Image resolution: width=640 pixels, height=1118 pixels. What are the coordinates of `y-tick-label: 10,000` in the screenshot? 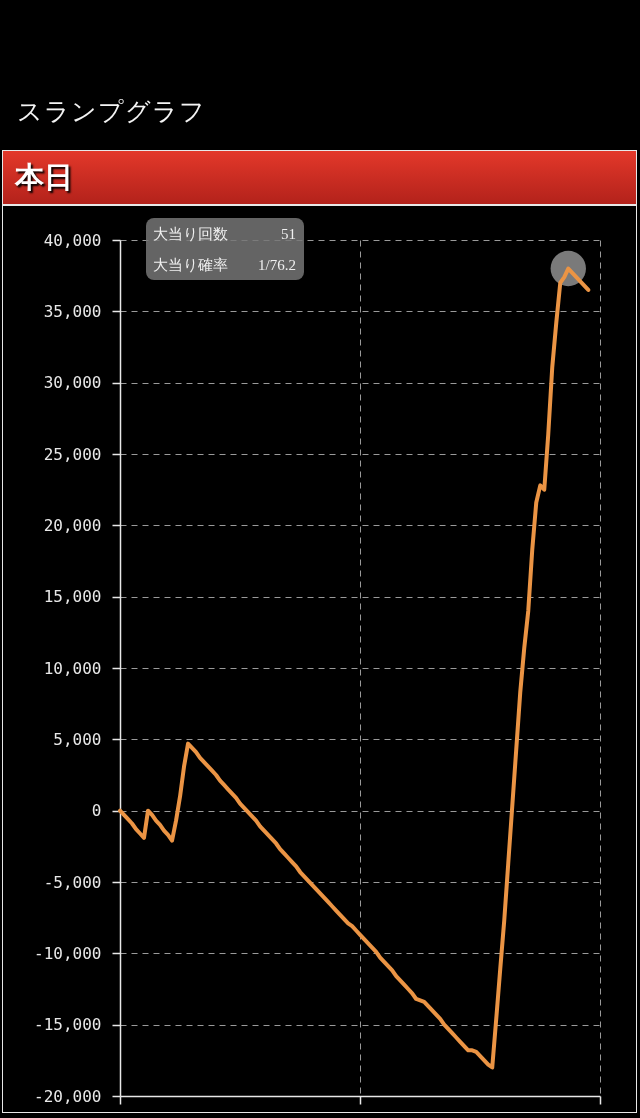 It's located at (72, 668).